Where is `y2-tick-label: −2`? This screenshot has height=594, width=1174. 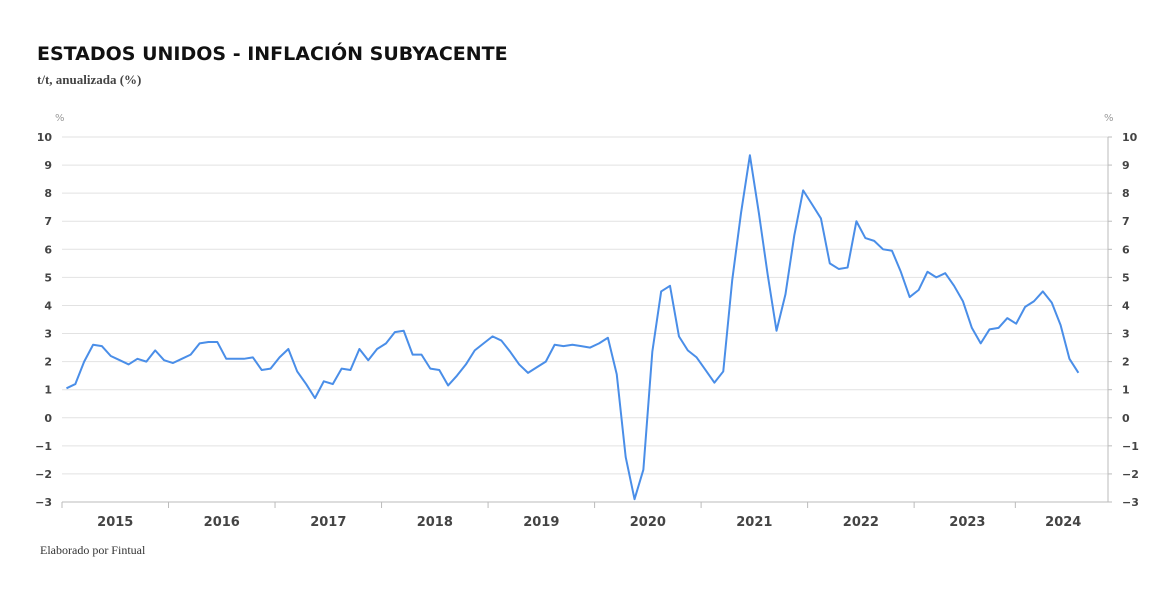
y2-tick-label: −2 is located at coordinates (1130, 474).